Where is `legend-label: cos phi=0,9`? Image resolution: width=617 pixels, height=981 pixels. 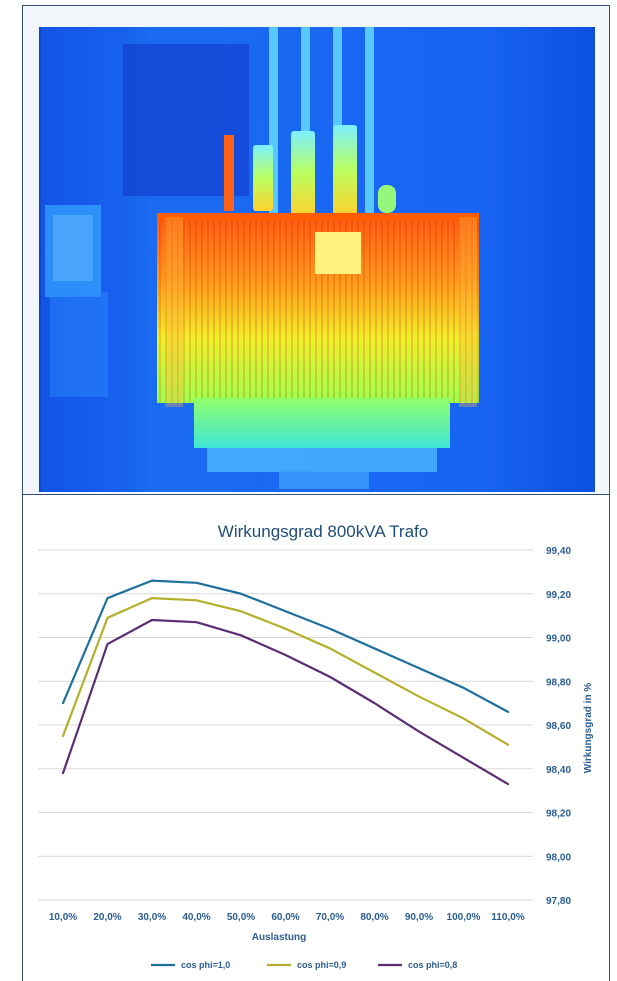 legend-label: cos phi=0,9 is located at coordinates (321, 965).